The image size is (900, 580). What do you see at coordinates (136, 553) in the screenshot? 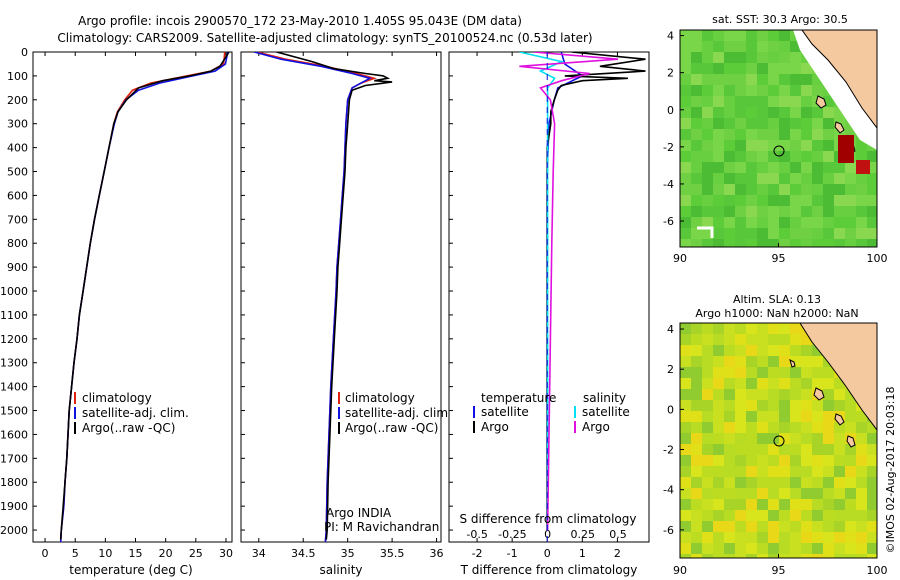
I see `x-tick-label: 15` at bounding box center [136, 553].